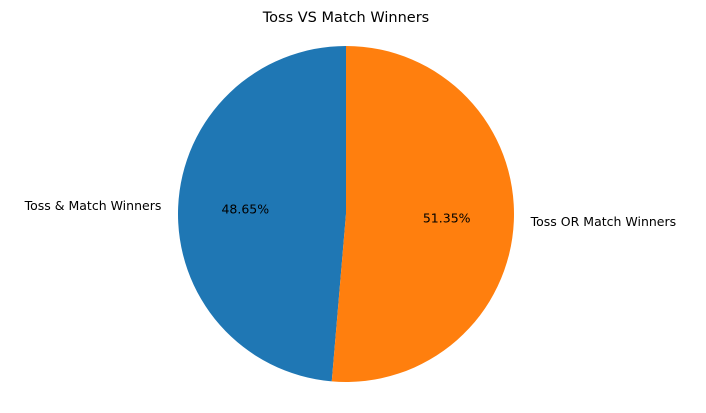 The height and width of the screenshot is (413, 706). I want to click on slice-percent-label-2: 51.35%, so click(447, 217).